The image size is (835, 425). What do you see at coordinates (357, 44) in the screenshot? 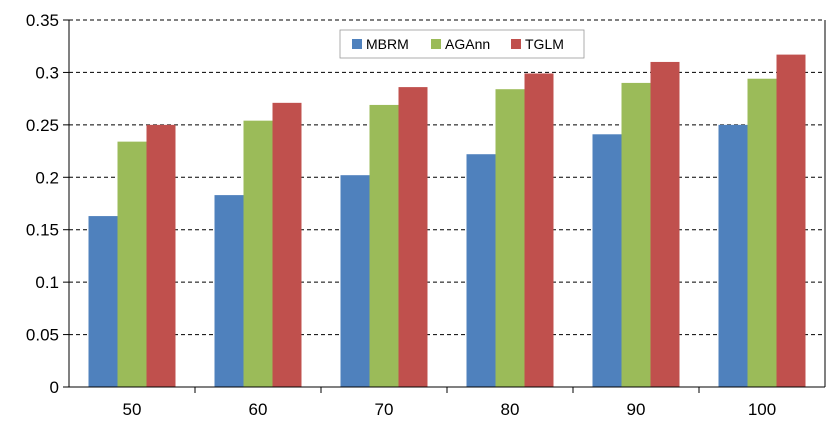
I see `legend-swatch-mbrm` at bounding box center [357, 44].